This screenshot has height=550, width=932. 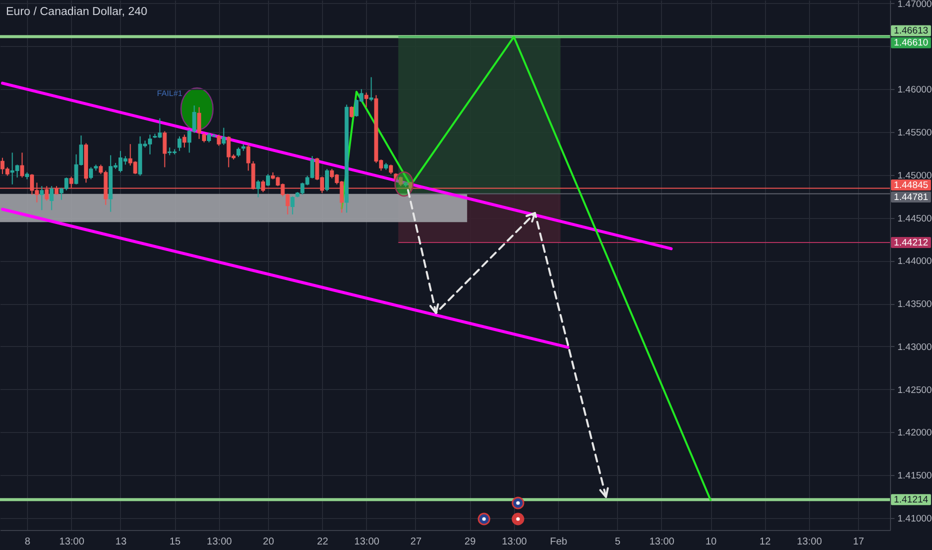 I want to click on y-tick-label: 1.42000, so click(x=915, y=433).